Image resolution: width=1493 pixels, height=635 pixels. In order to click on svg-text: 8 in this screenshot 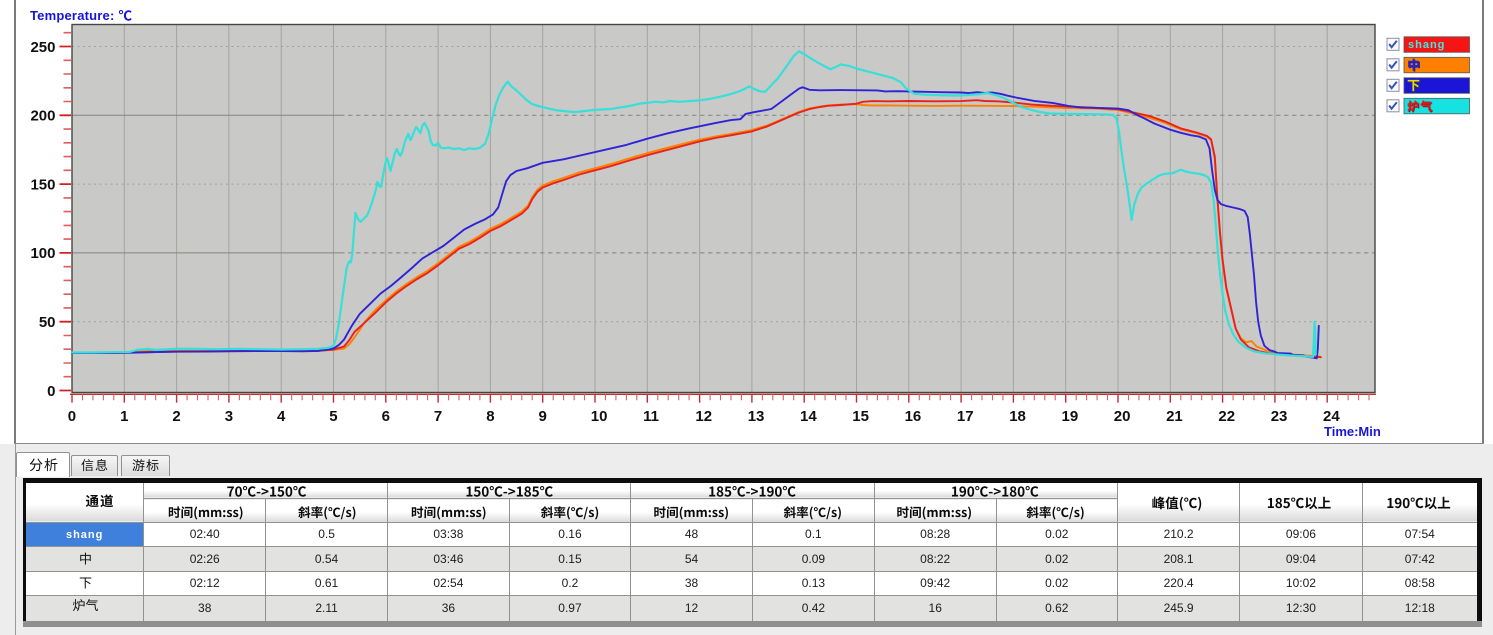, I will do `click(490, 416)`.